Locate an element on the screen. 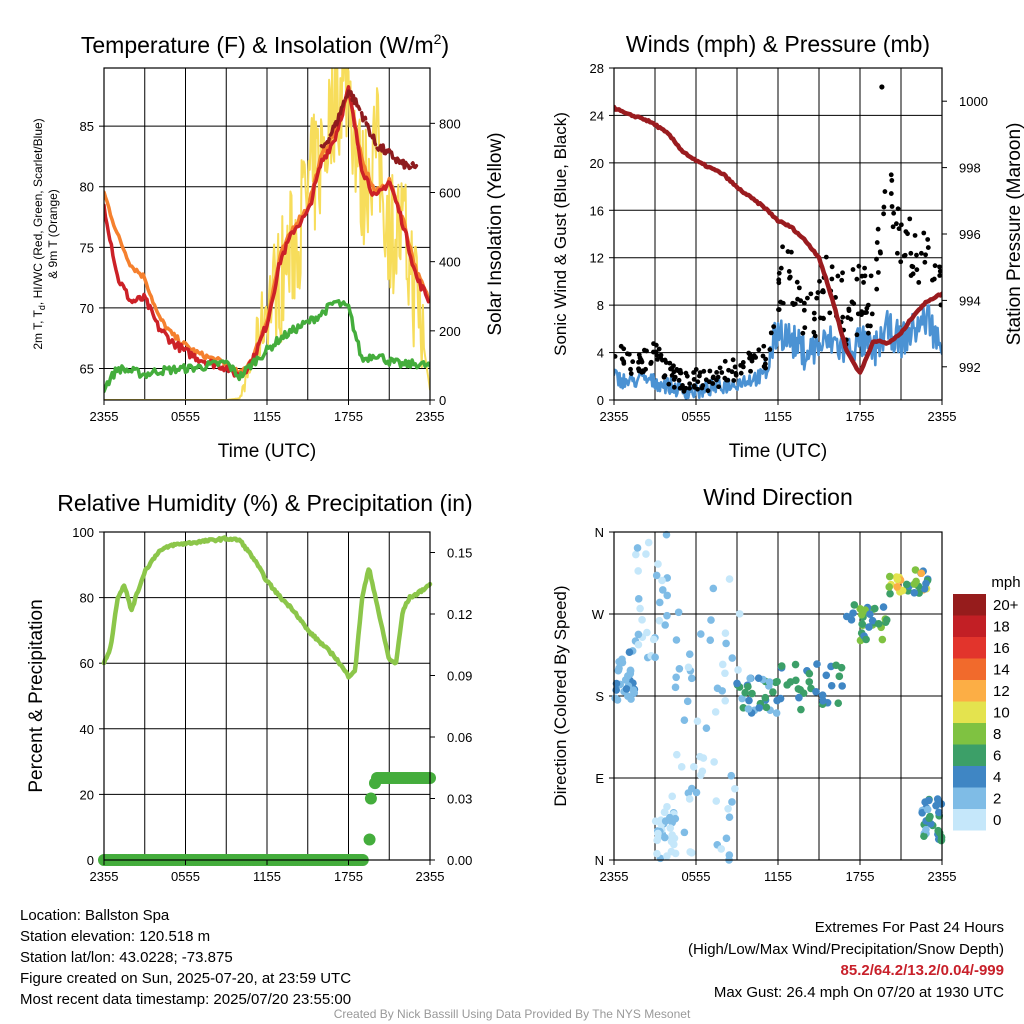 This screenshot has height=1024, width=1024. y-tick-label: 0 is located at coordinates (600, 400).